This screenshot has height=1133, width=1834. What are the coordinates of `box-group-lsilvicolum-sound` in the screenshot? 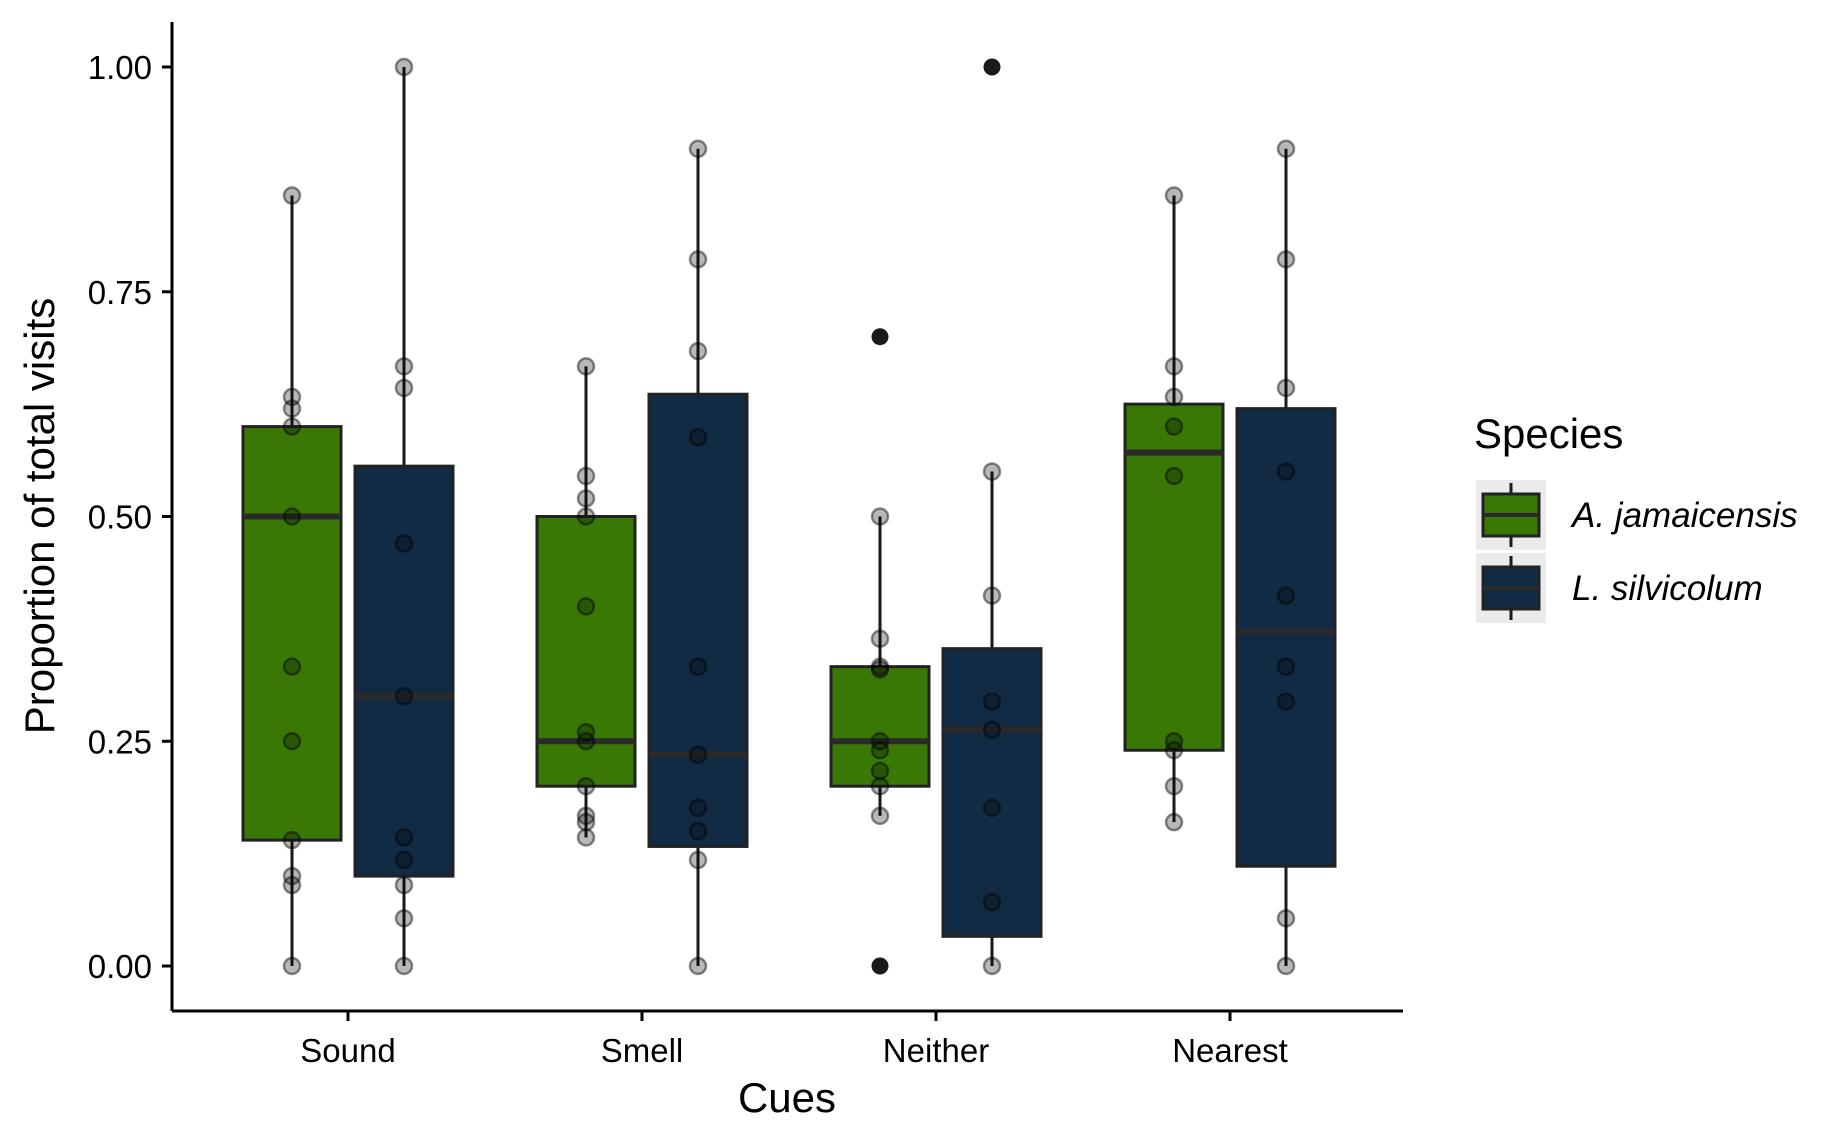 It's located at (404, 516).